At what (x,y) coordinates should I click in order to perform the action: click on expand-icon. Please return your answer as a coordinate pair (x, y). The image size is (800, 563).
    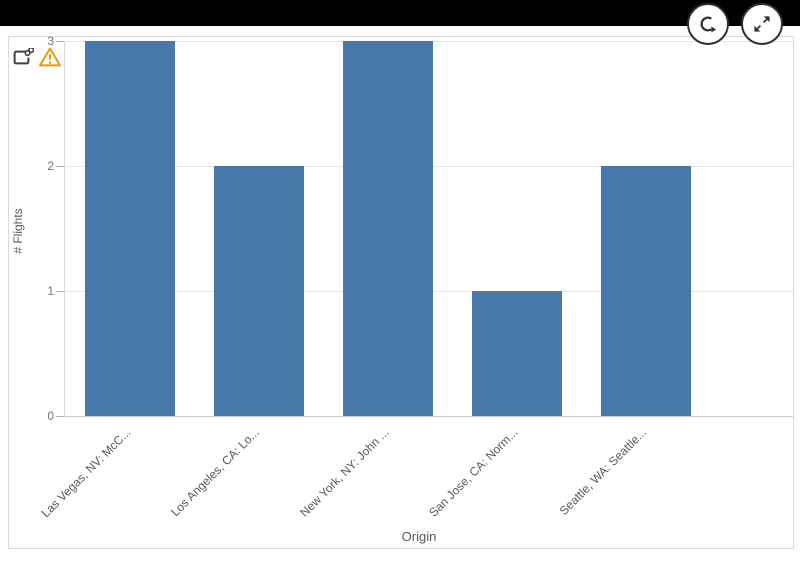
    Looking at the image, I should click on (762, 24).